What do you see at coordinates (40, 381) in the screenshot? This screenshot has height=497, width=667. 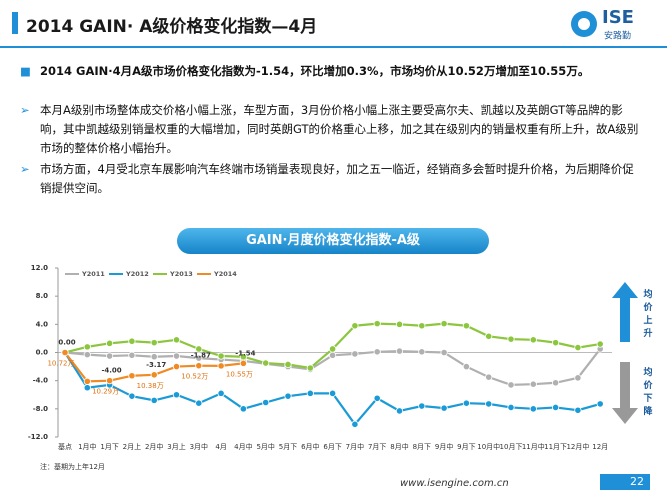 I see `y-tick-label: -4.0` at bounding box center [40, 381].